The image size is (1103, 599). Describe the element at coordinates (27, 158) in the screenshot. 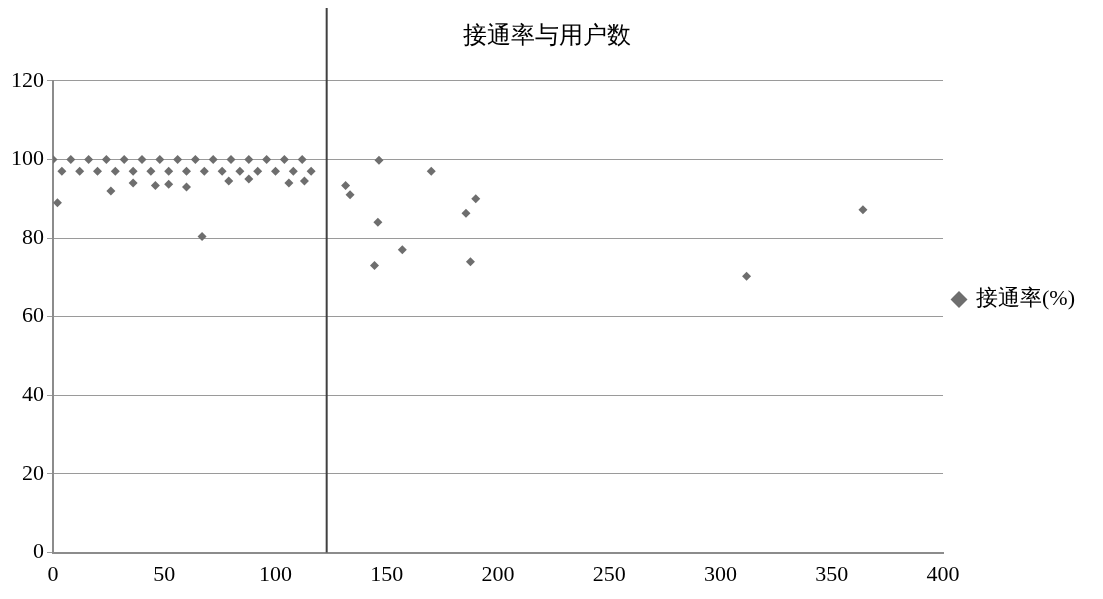

I see `y-tick-label: 100` at that location.